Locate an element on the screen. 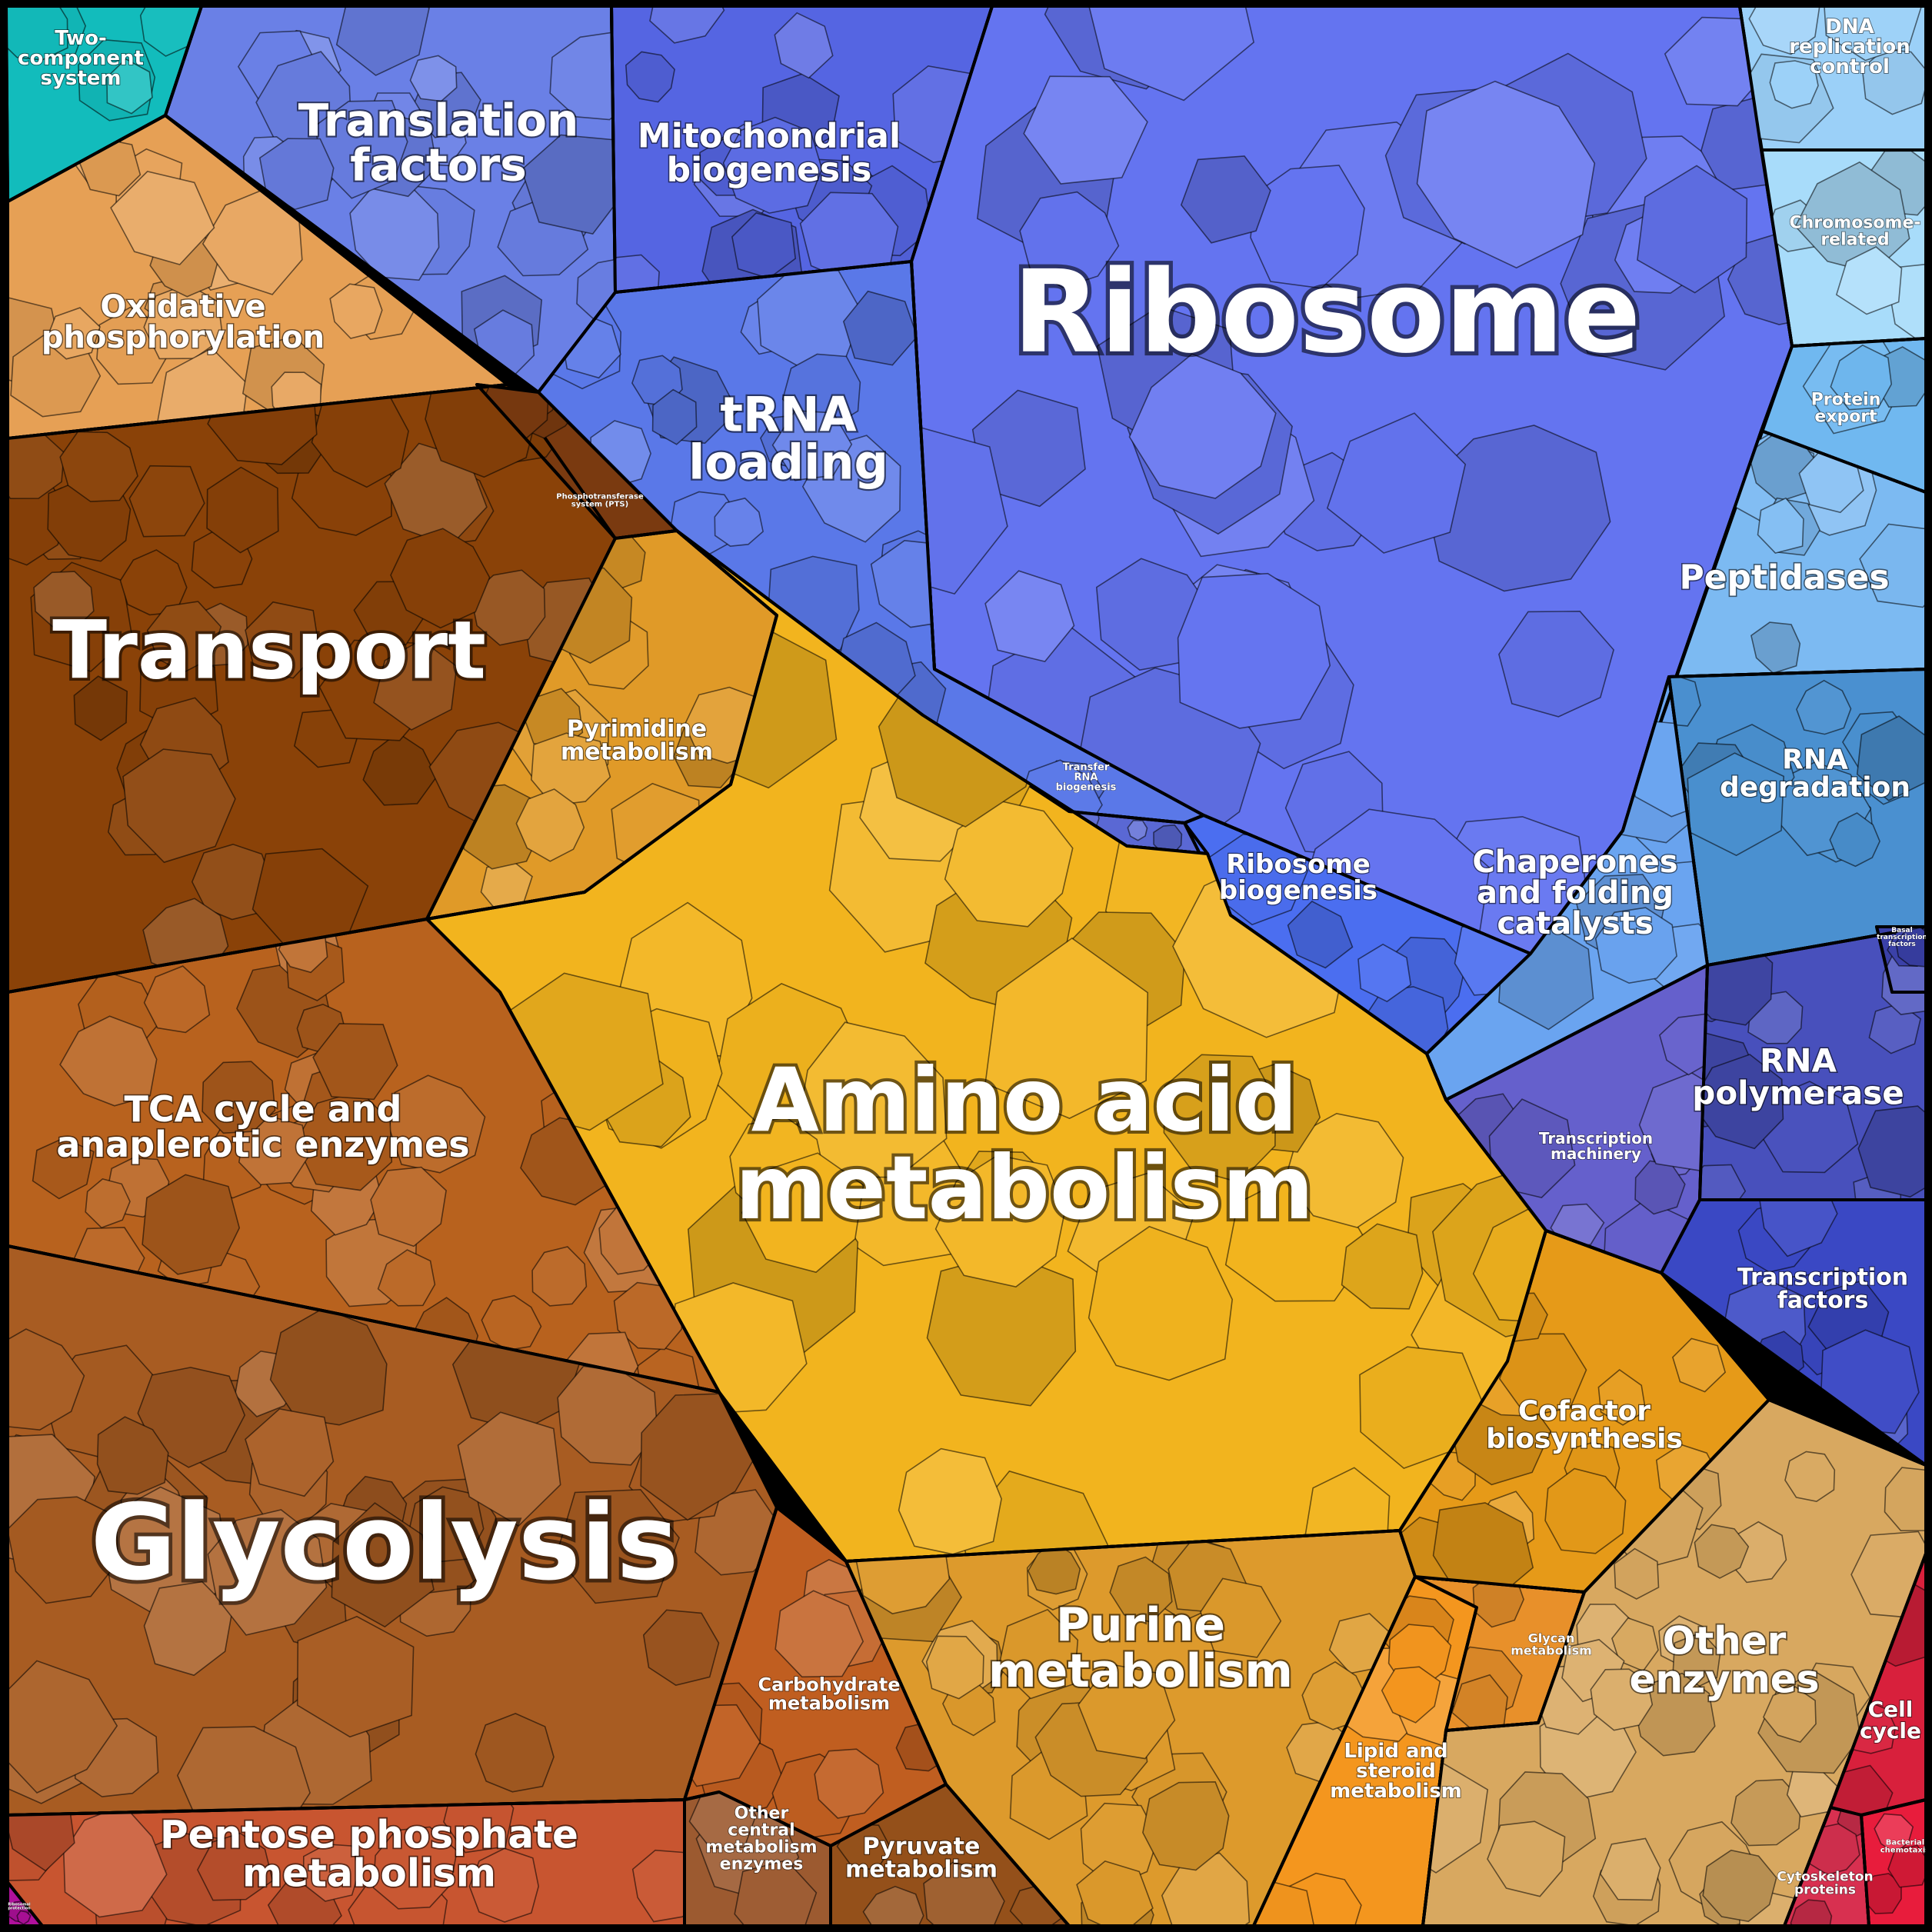 This screenshot has height=1932, width=1932. cells-oxidative-phosphorylation is located at coordinates (212, 287).